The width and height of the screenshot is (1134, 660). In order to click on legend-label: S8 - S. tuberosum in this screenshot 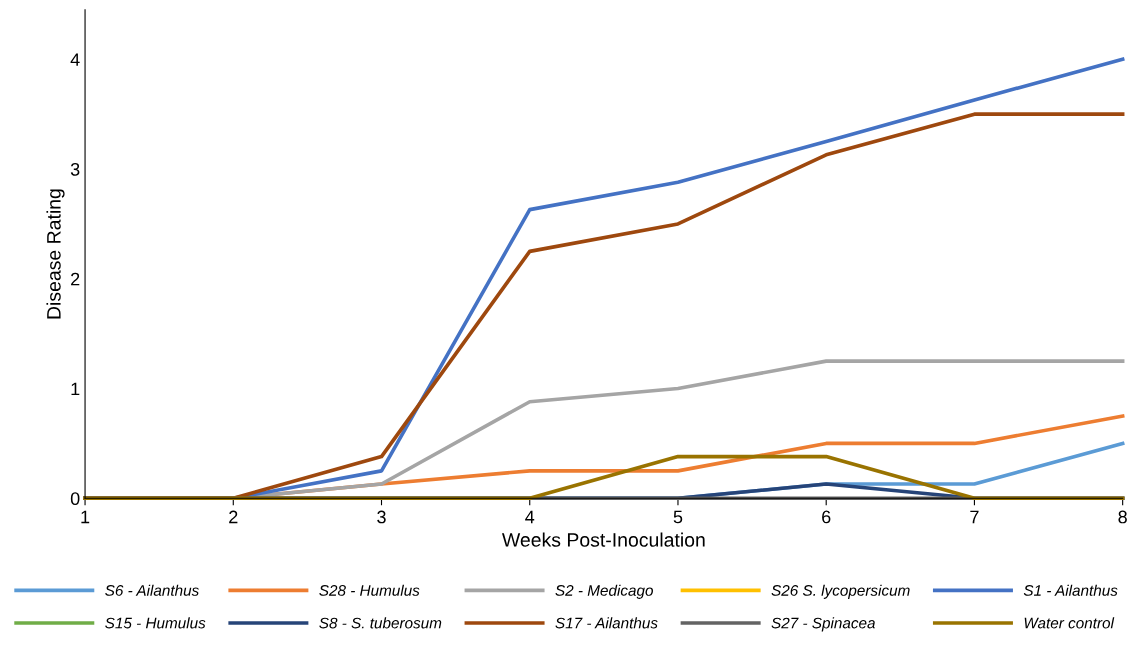, I will do `click(380, 623)`.